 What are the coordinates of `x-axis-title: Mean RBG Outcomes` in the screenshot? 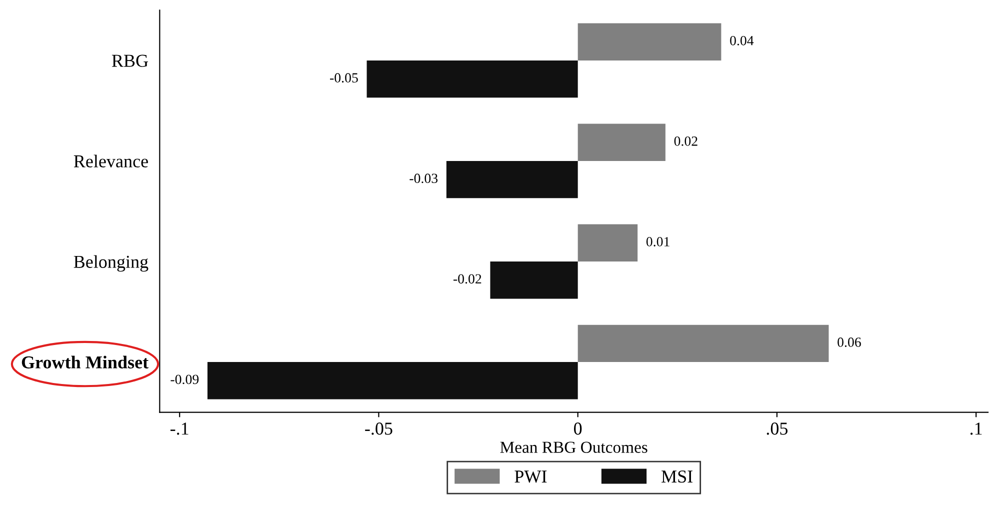 It's located at (574, 447).